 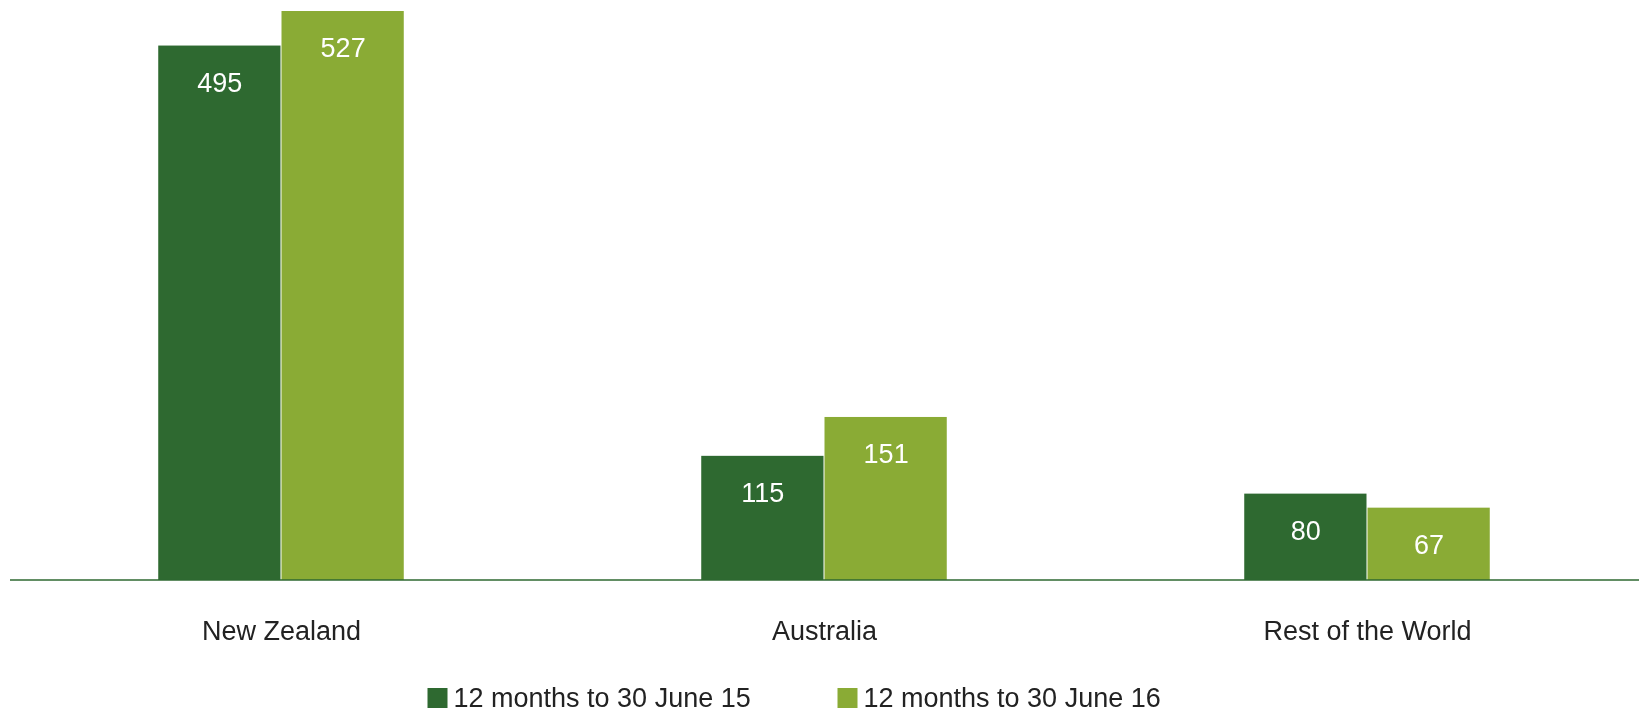 I want to click on legend-label: 12 months to 30 June 15, so click(x=602, y=698).